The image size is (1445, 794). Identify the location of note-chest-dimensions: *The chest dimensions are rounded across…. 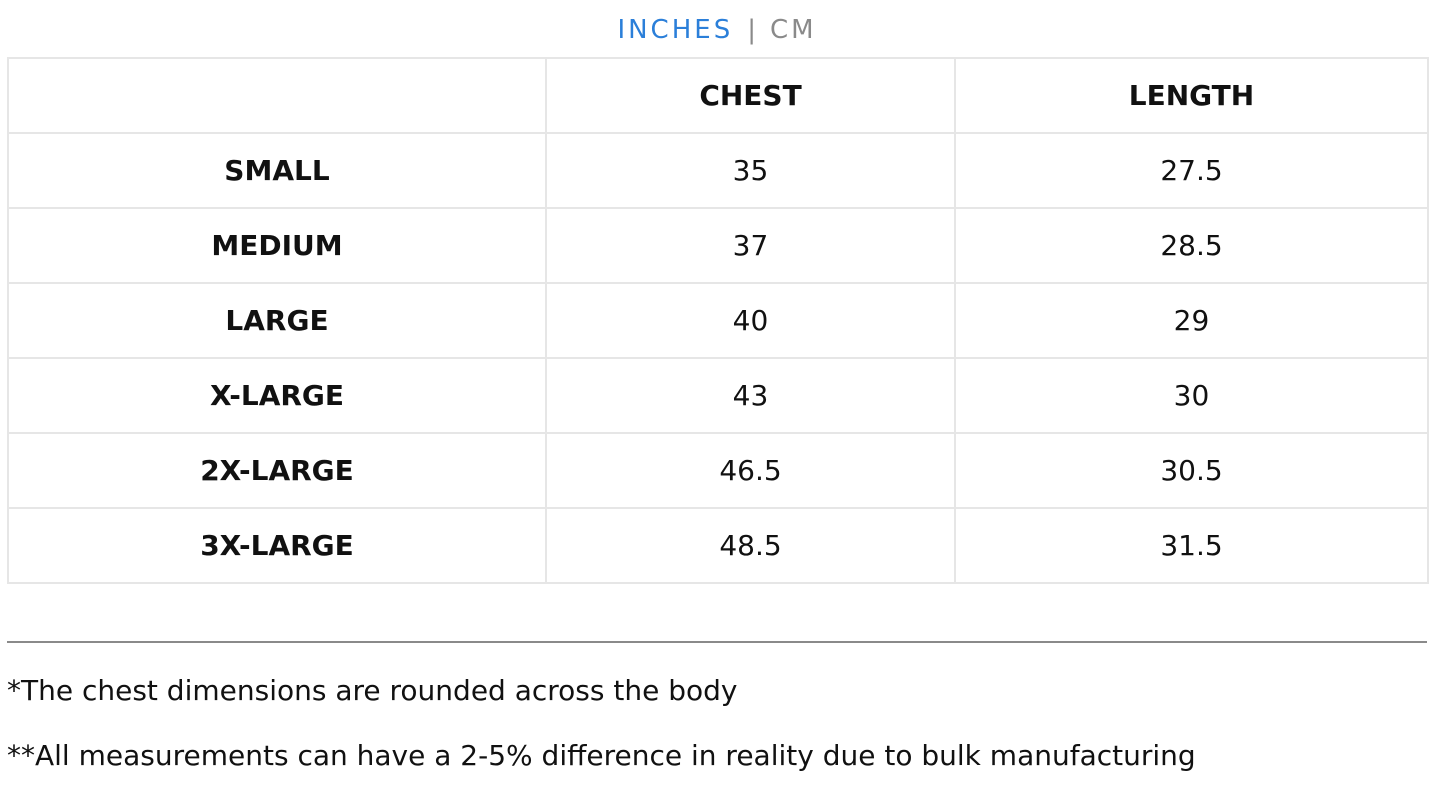
(372, 690).